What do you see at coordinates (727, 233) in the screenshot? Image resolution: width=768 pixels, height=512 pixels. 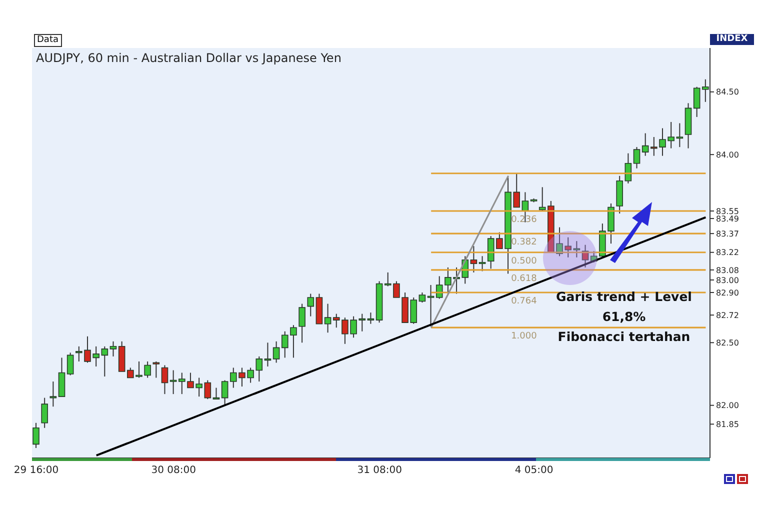 I see `y-tick-label: 83.37` at bounding box center [727, 233].